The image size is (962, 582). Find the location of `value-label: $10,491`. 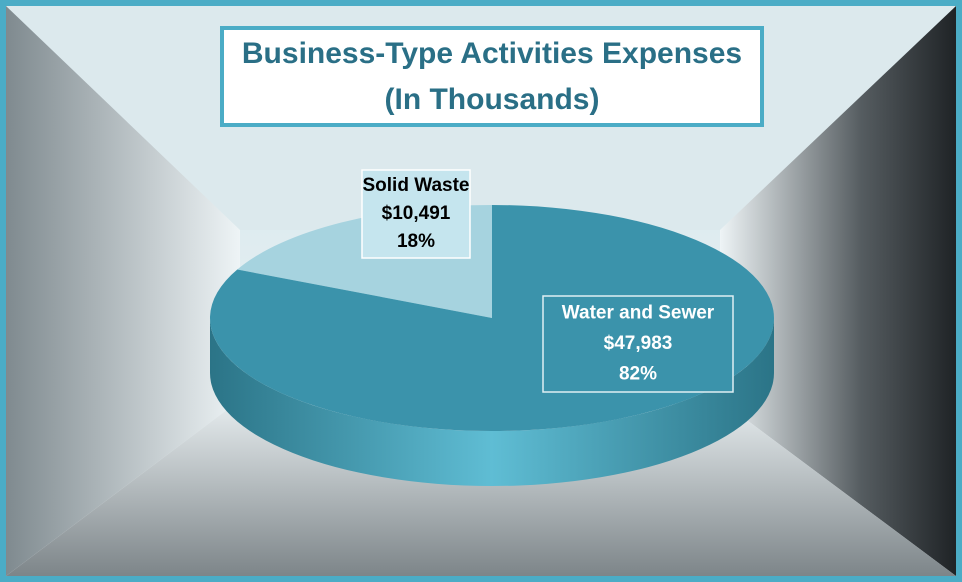

value-label: $10,491 is located at coordinates (416, 213).